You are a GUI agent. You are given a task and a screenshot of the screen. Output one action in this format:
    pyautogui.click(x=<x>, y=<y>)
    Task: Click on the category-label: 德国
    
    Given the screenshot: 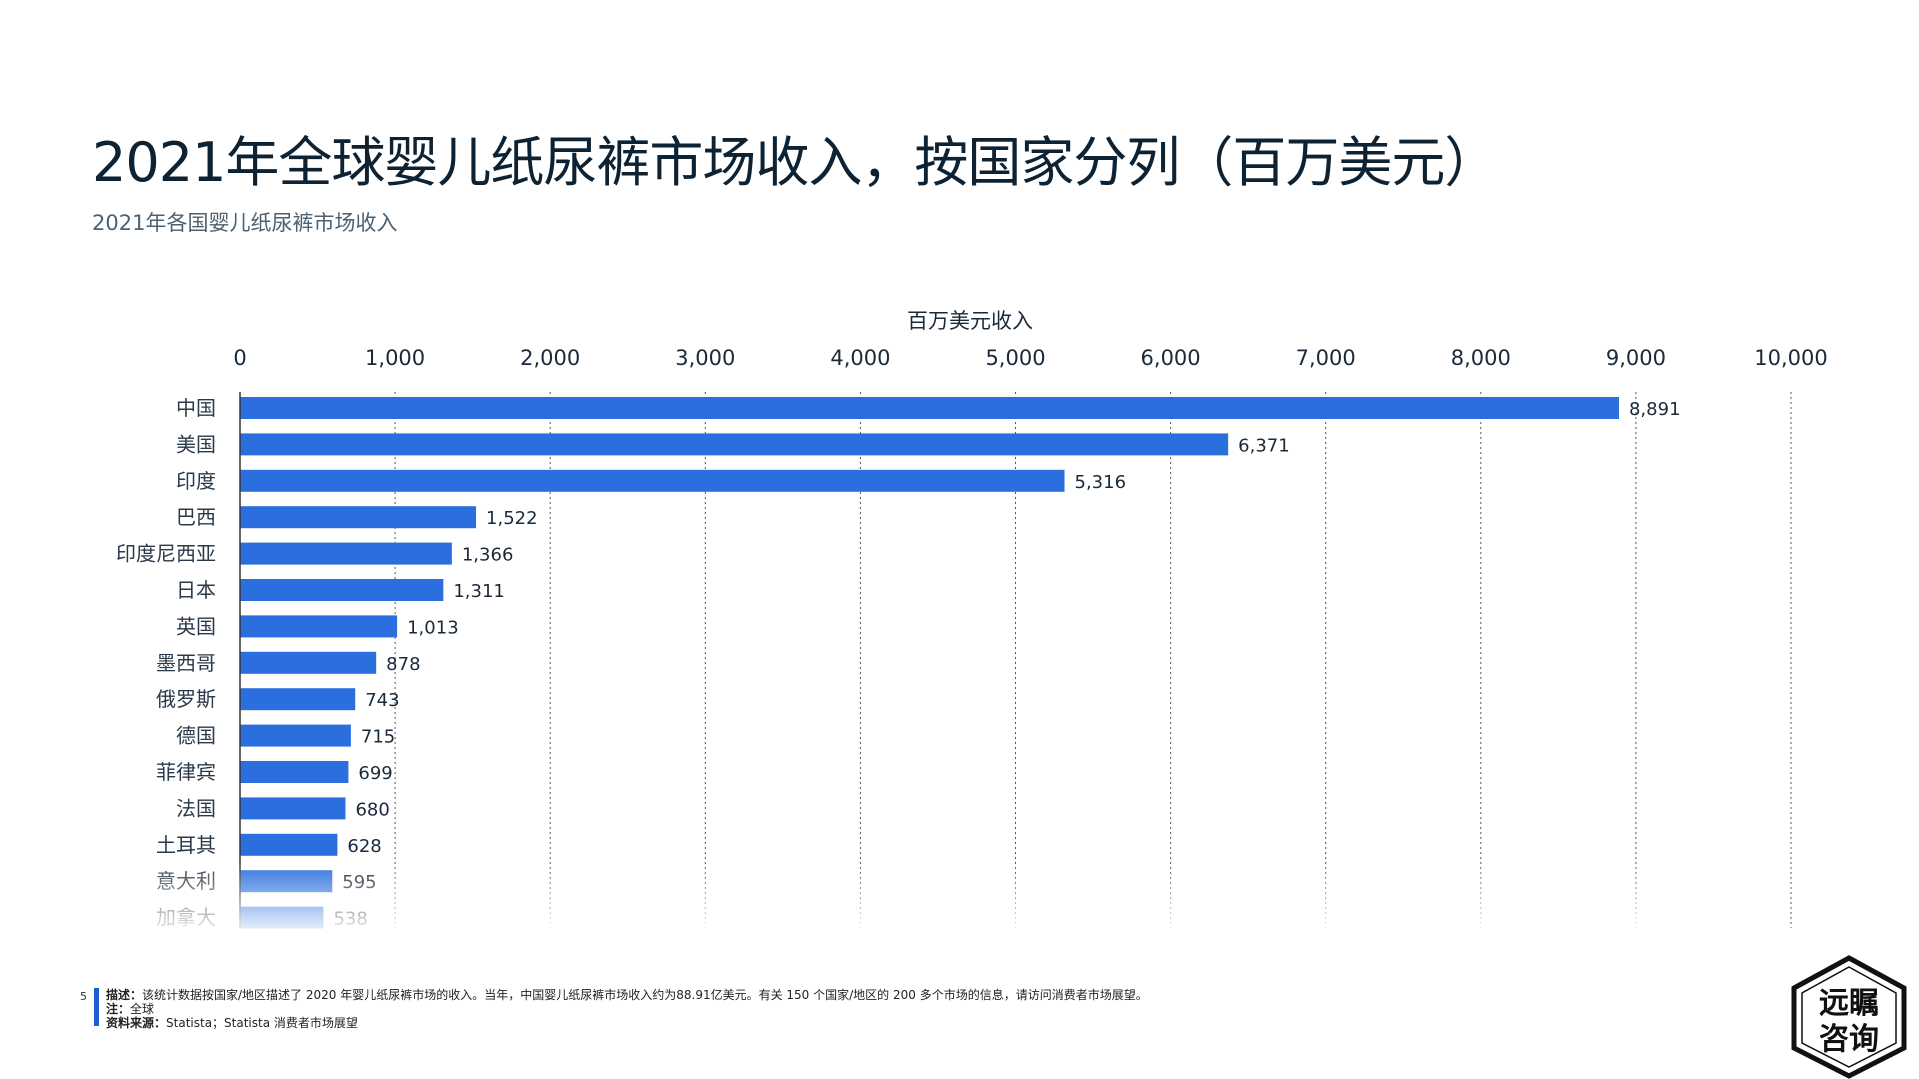 What is the action you would take?
    pyautogui.click(x=196, y=736)
    